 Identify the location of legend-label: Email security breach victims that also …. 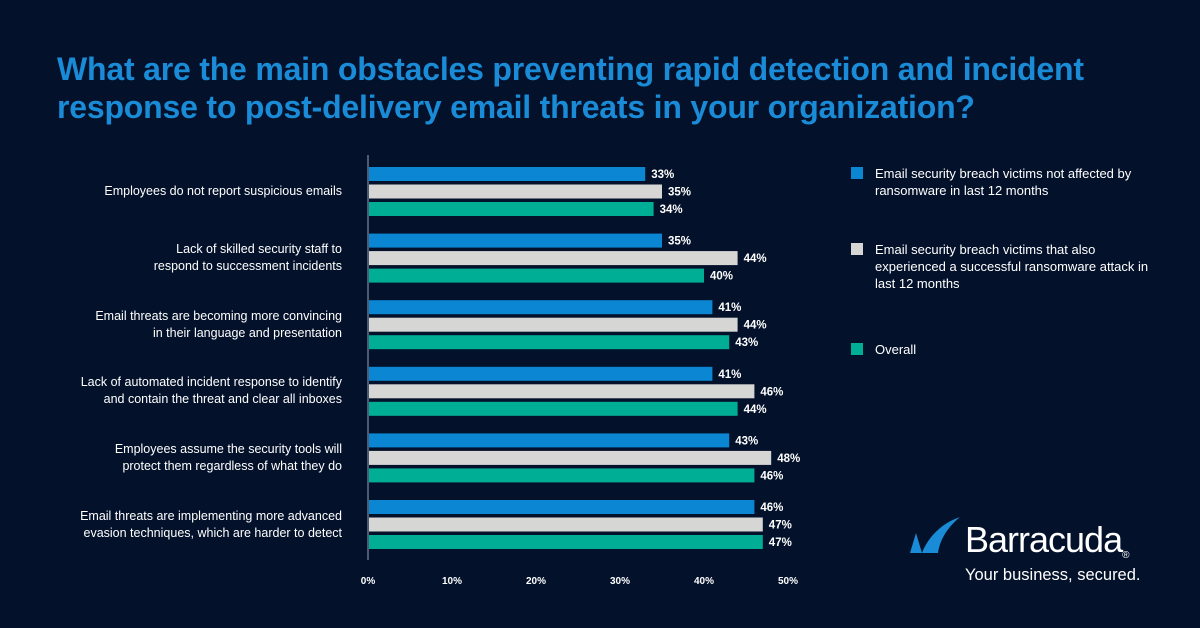
(1012, 266).